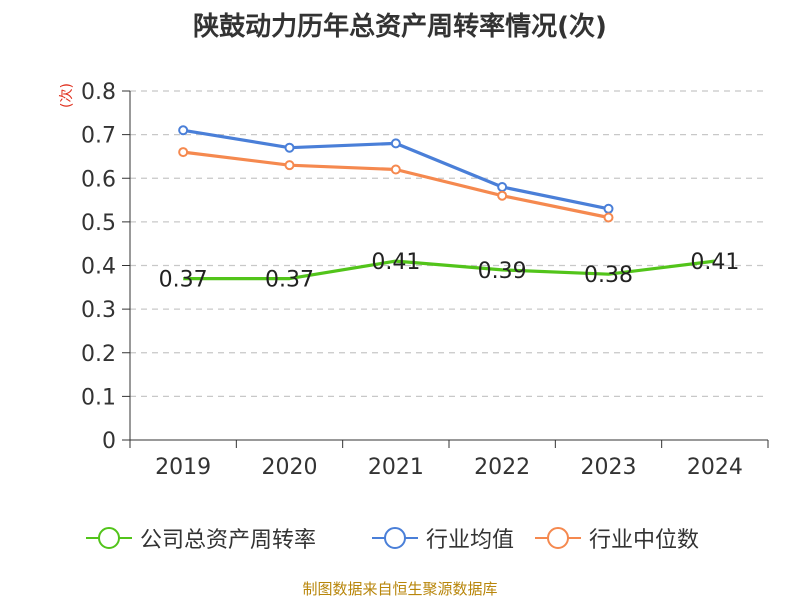 The height and width of the screenshot is (600, 800). Describe the element at coordinates (183, 467) in the screenshot. I see `x-tick-label: 2019` at that location.